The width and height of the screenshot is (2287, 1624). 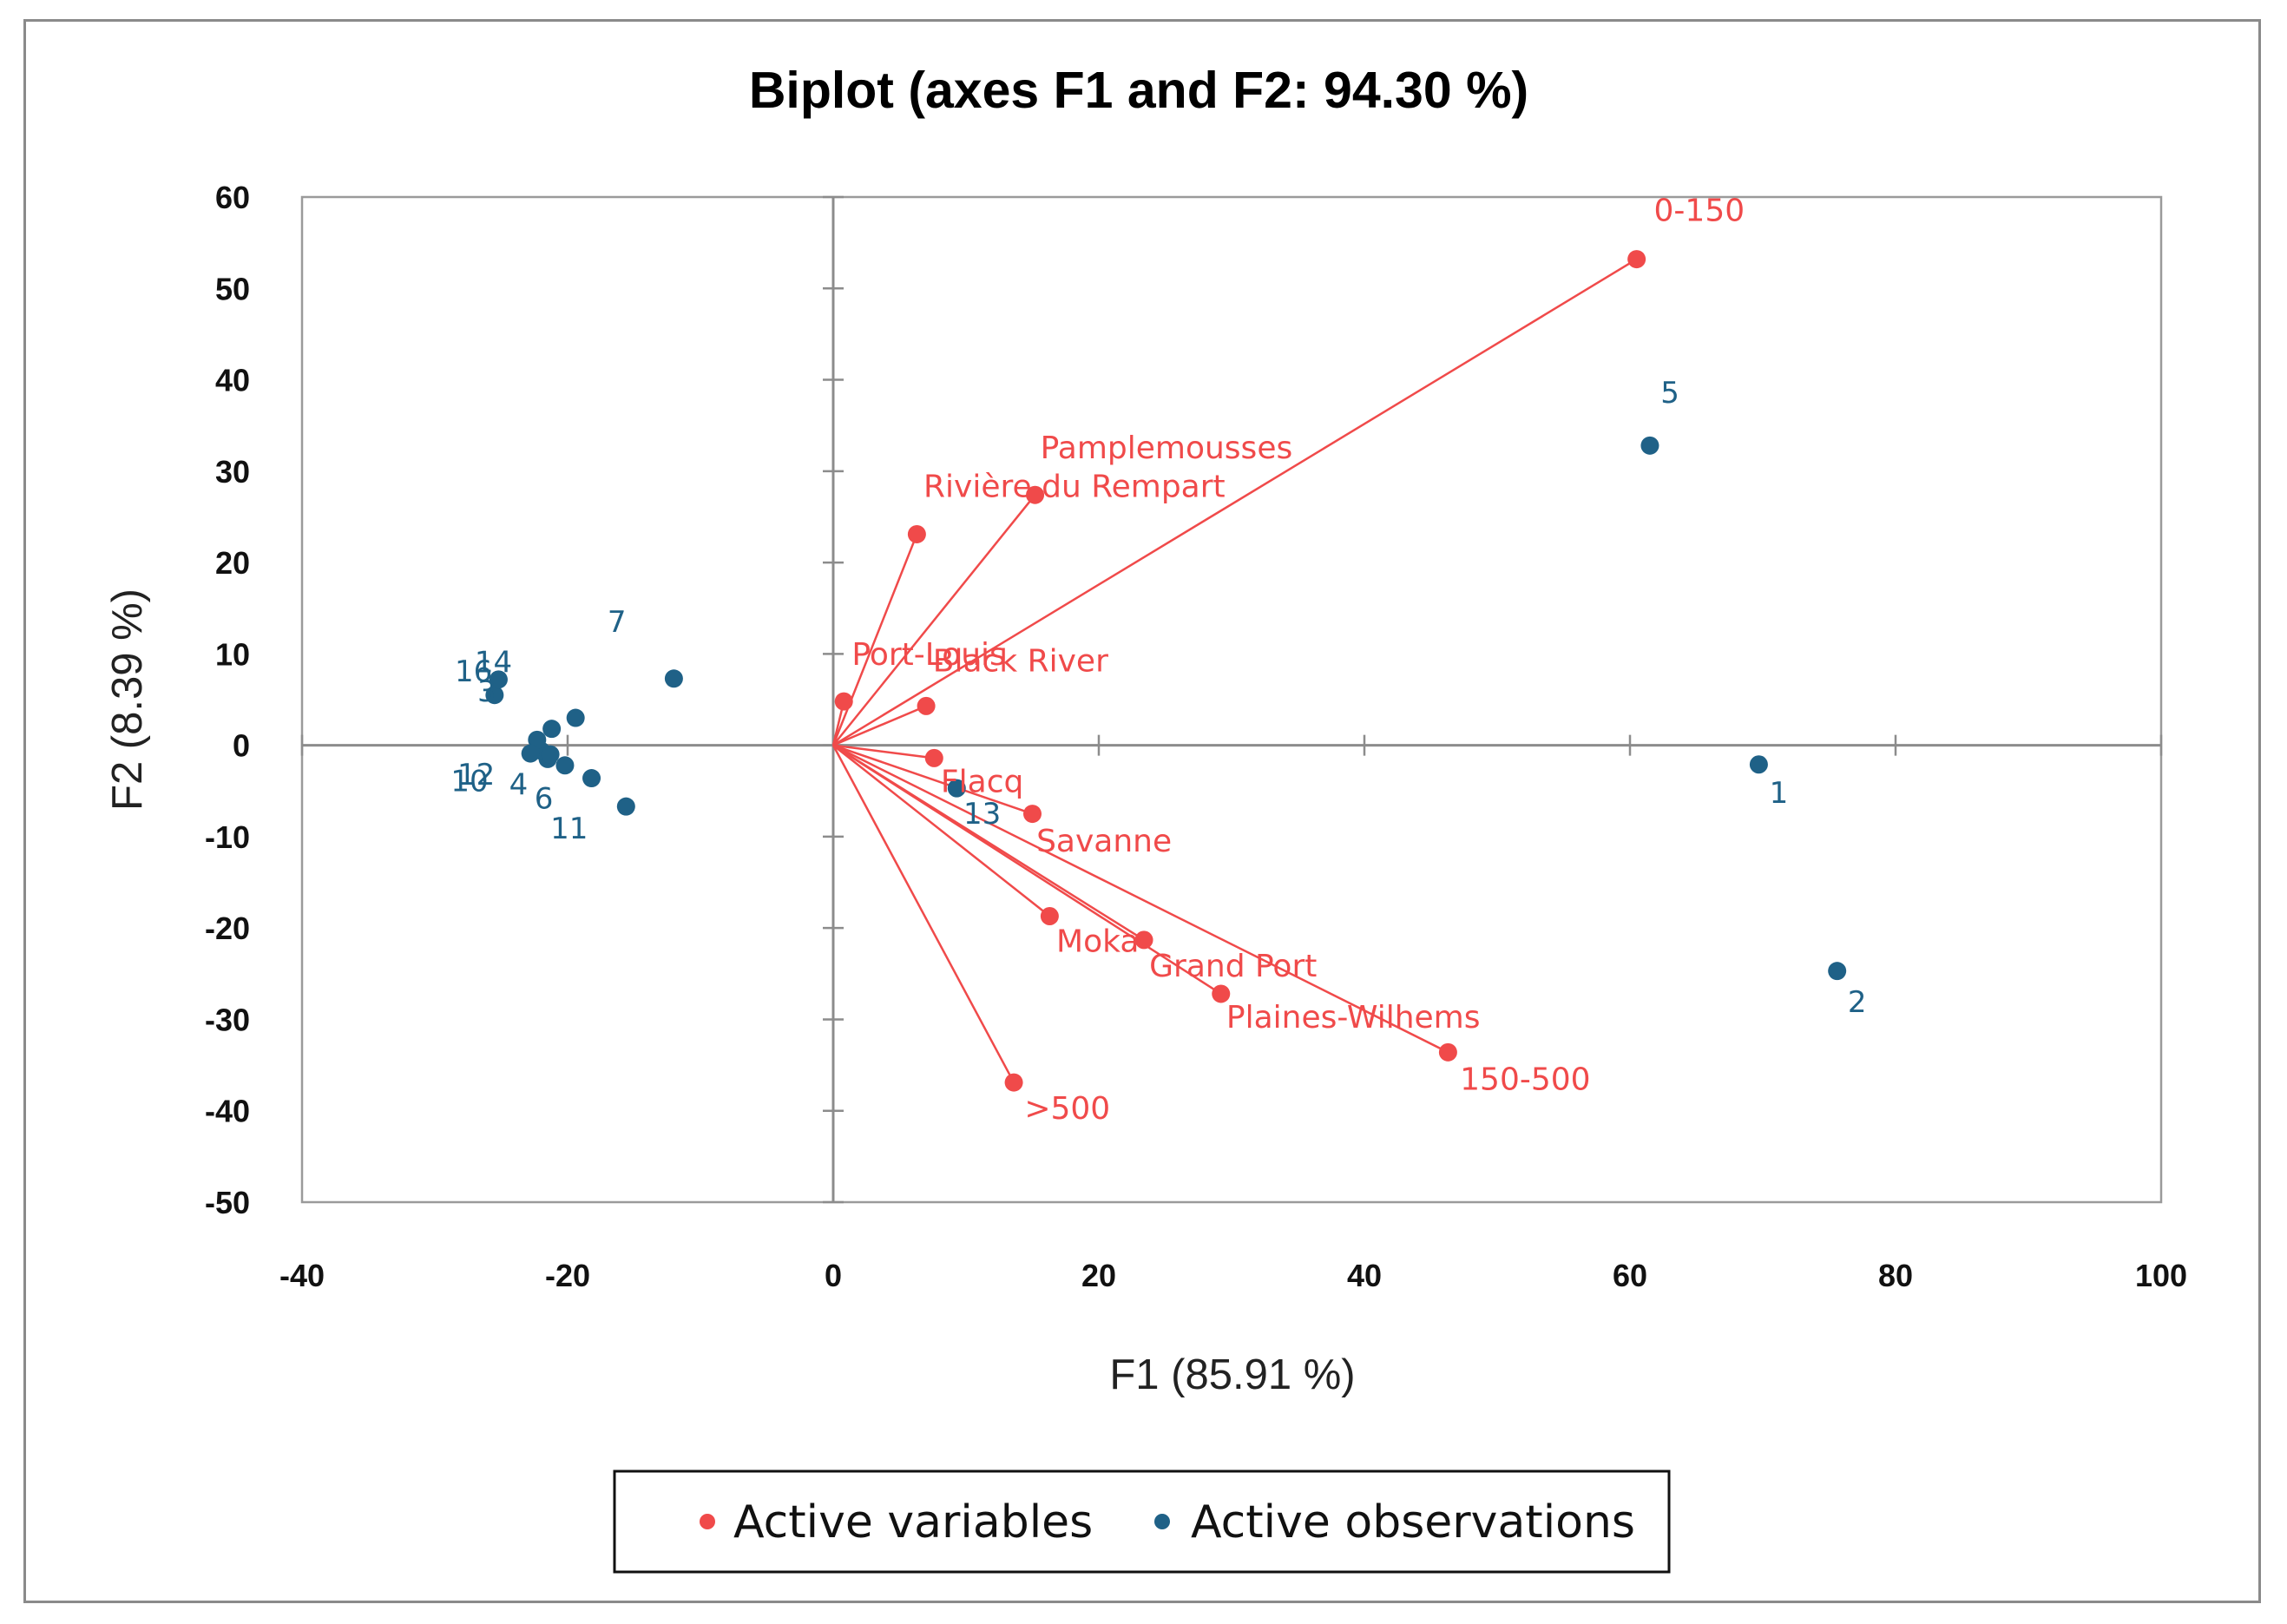 I want to click on legend-marker-observations, so click(x=1162, y=1521).